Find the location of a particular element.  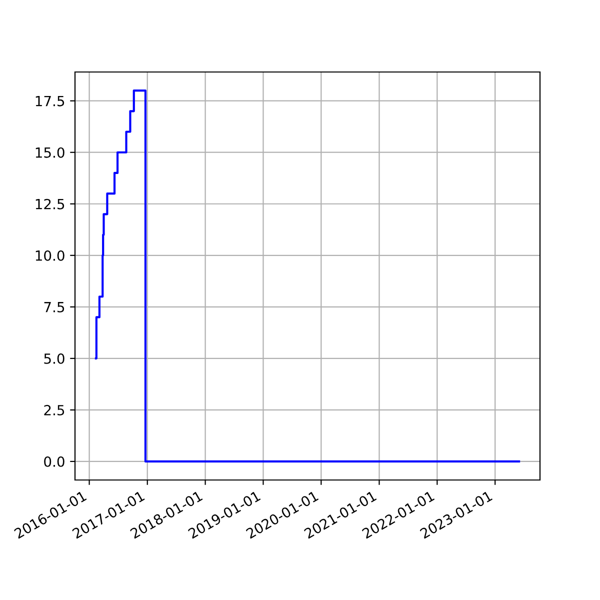

y-tick-label: 15.0 is located at coordinates (50, 152).